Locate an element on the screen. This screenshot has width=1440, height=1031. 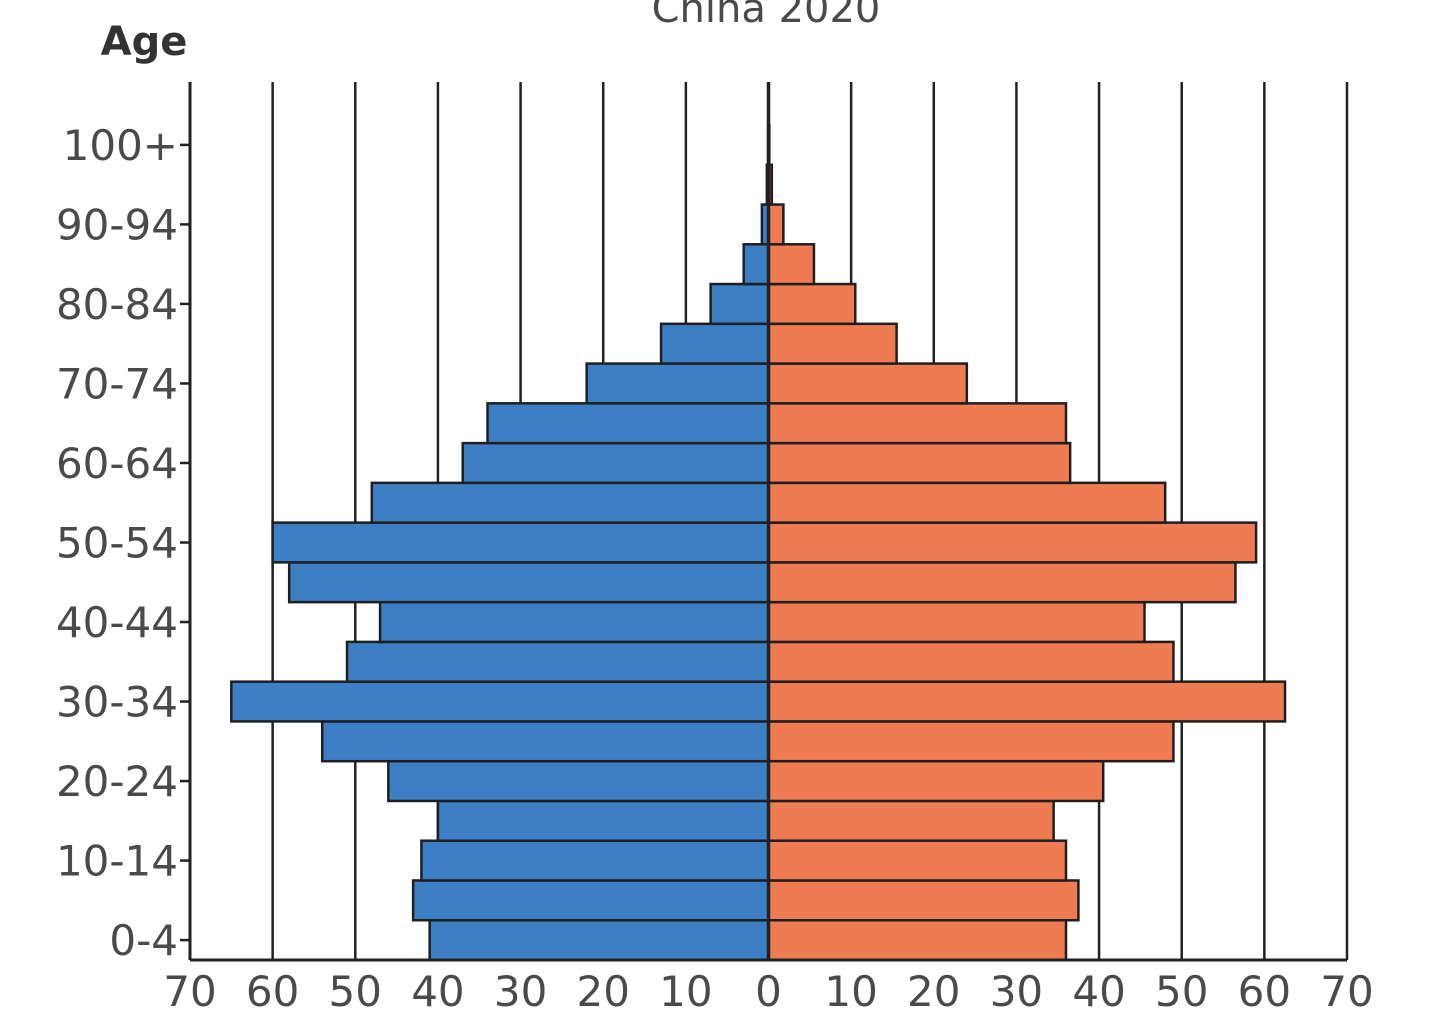
y-tick-label: 40-44 is located at coordinates (117, 622).